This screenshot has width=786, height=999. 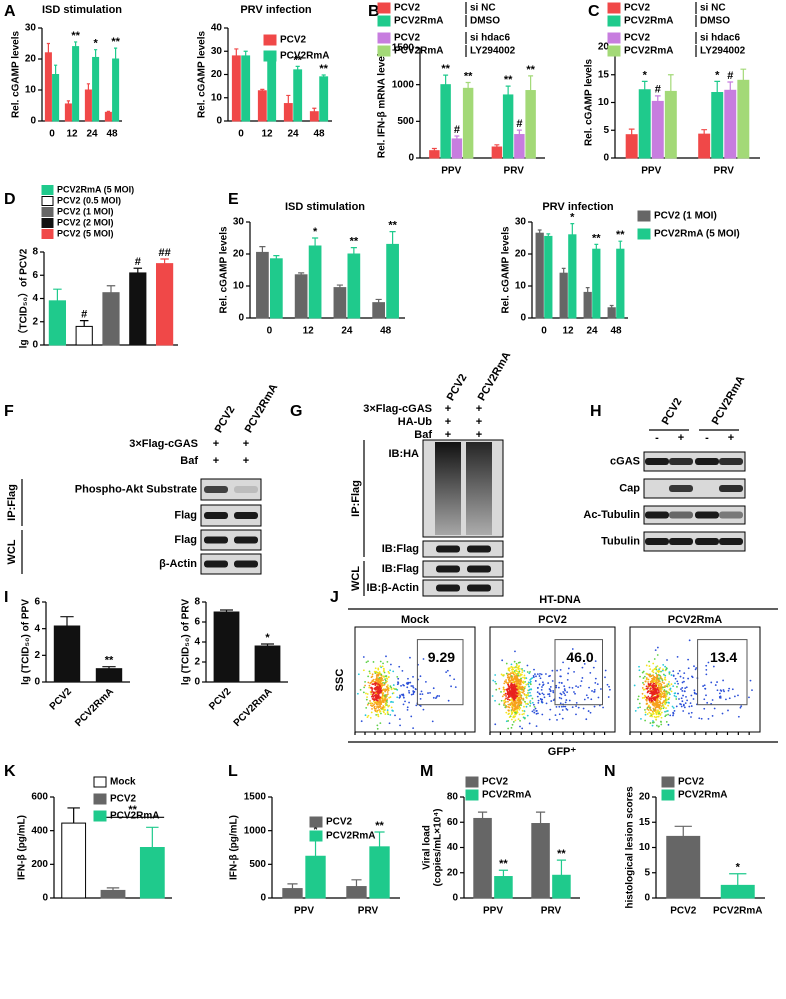 What do you see at coordinates (217, 28) in the screenshot?
I see `y-tick-label: 40` at bounding box center [217, 28].